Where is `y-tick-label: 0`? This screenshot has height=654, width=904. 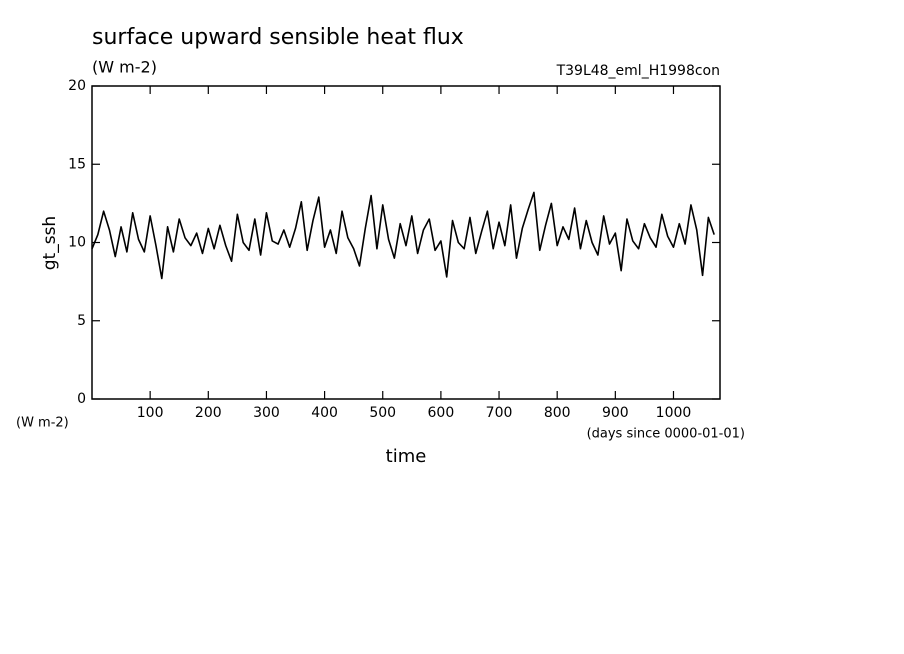 y-tick-label: 0 is located at coordinates (81, 399).